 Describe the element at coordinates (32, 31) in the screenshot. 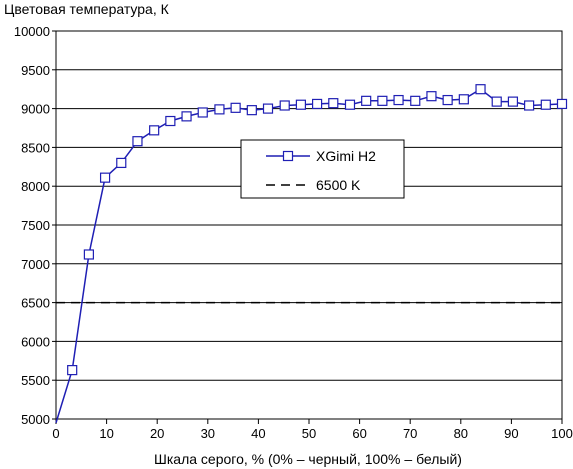

I see `y-tick-label: 10000` at that location.